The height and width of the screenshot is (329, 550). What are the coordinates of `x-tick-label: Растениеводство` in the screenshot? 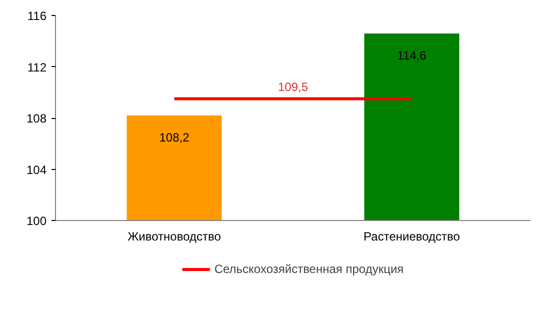 It's located at (412, 237).